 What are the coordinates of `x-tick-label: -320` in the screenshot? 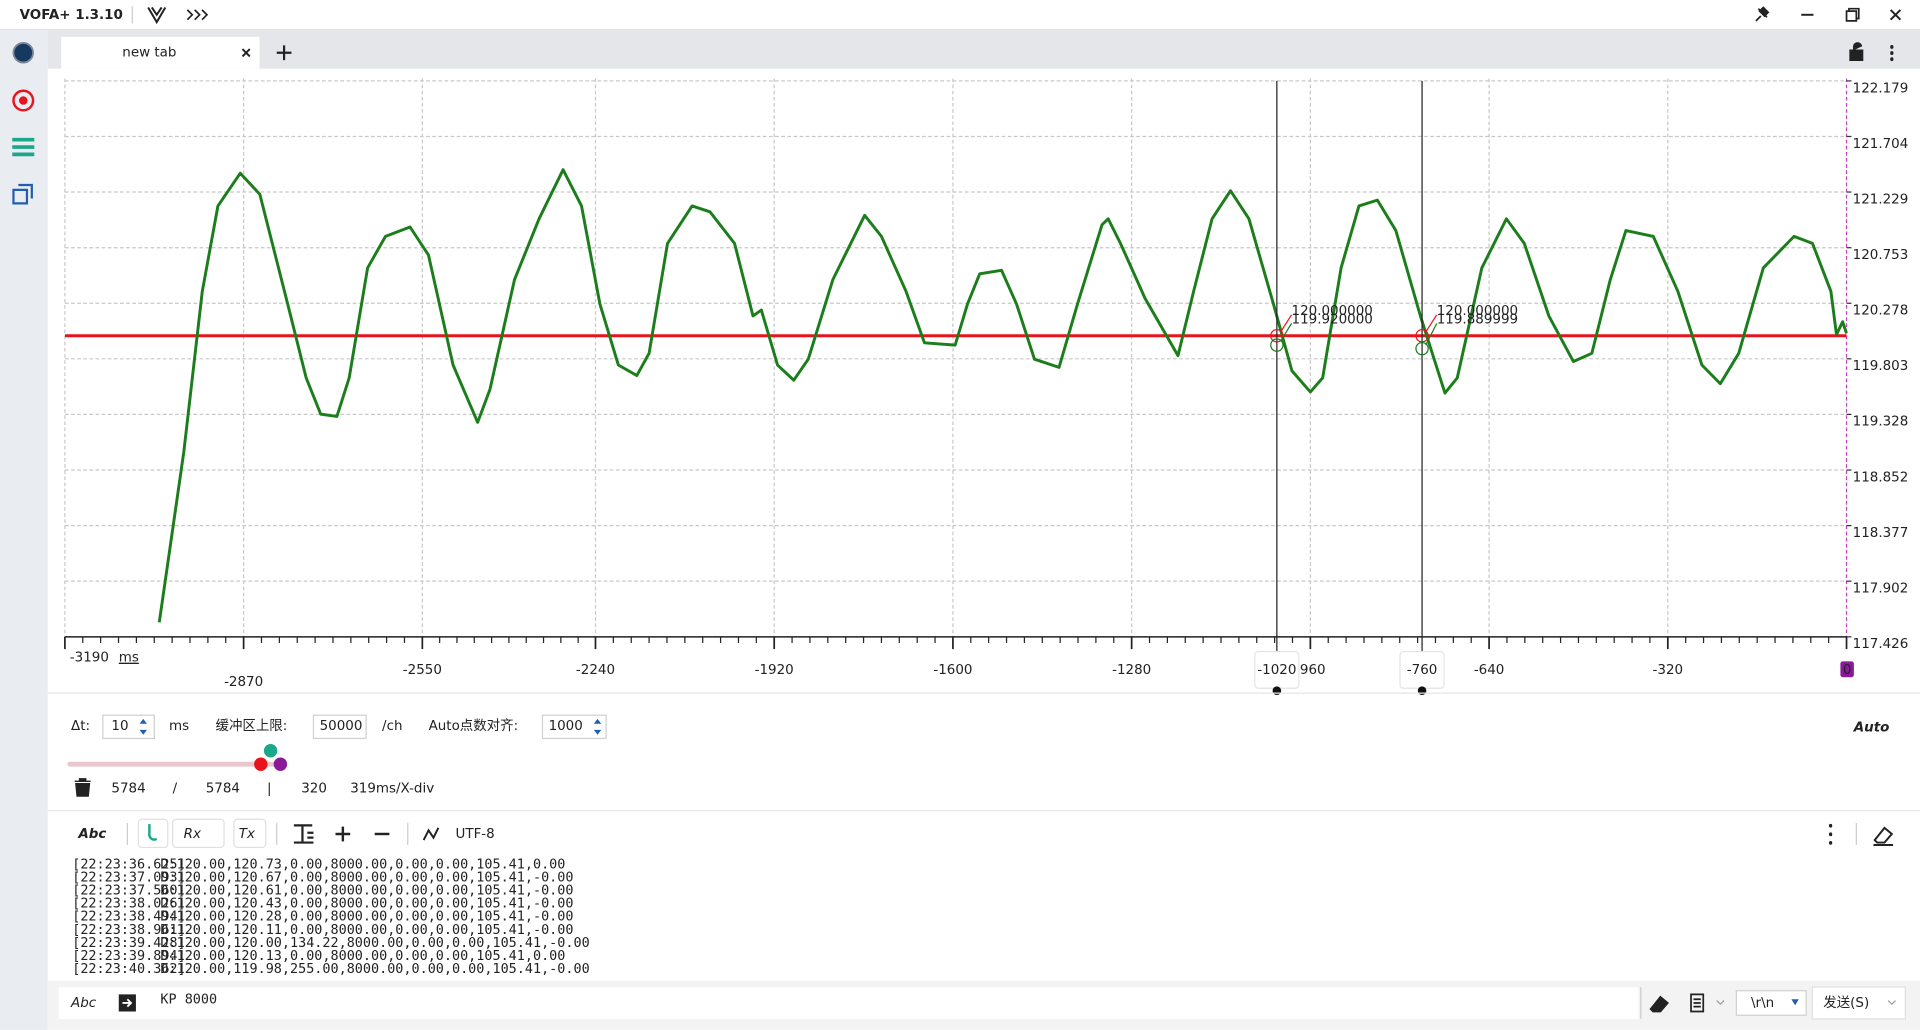 It's located at (1668, 670).